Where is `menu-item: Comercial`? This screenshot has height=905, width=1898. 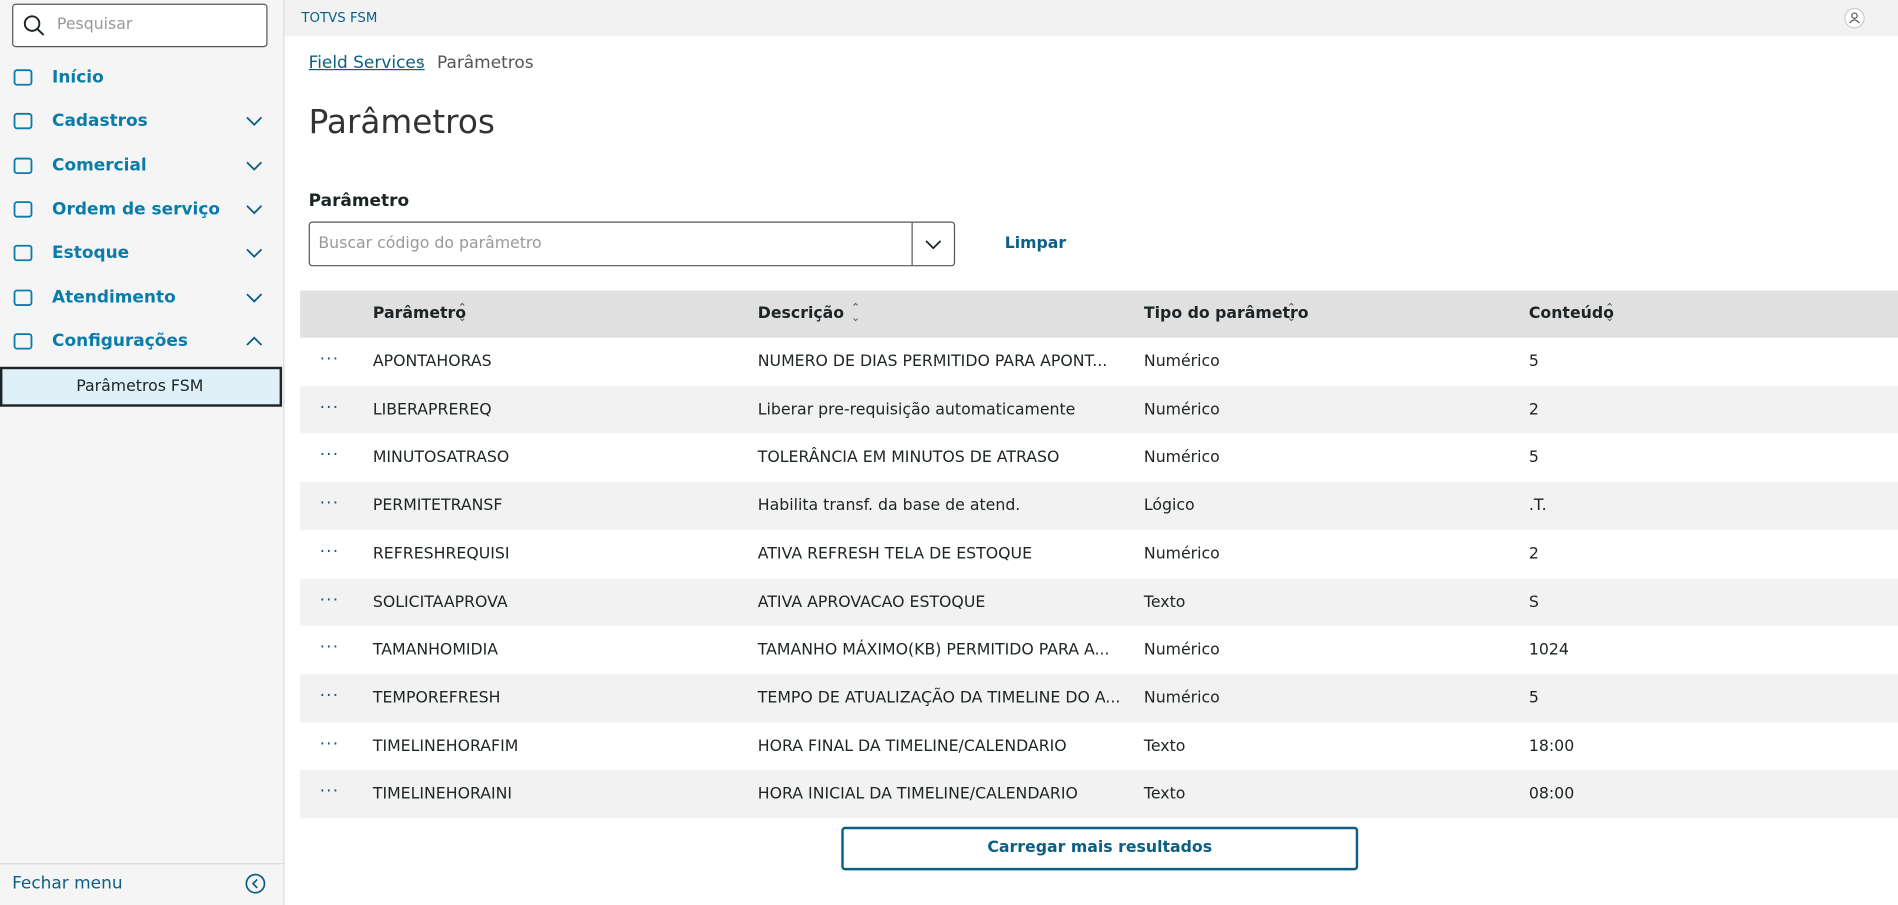
menu-item: Comercial is located at coordinates (141, 165).